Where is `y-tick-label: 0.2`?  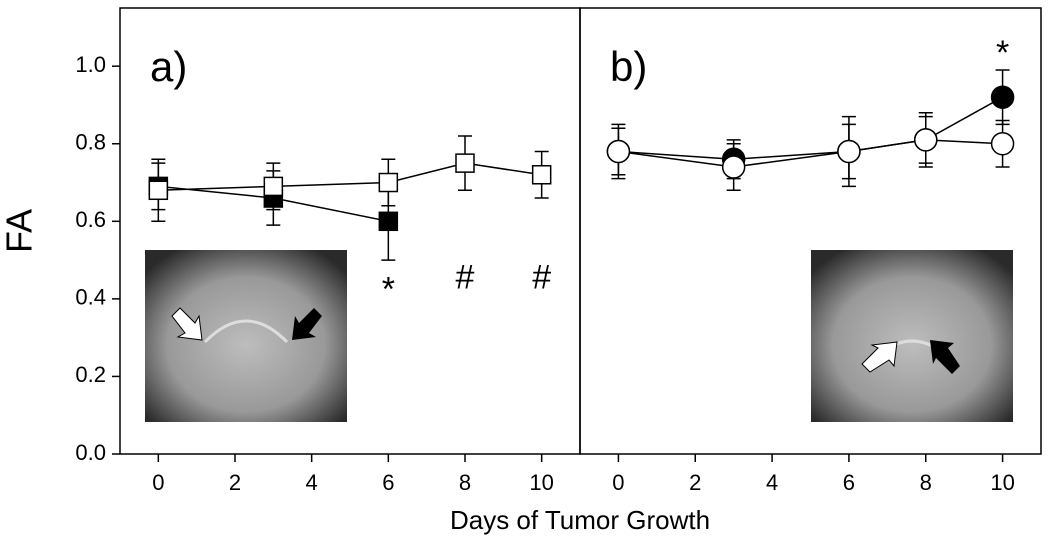 y-tick-label: 0.2 is located at coordinates (90, 374).